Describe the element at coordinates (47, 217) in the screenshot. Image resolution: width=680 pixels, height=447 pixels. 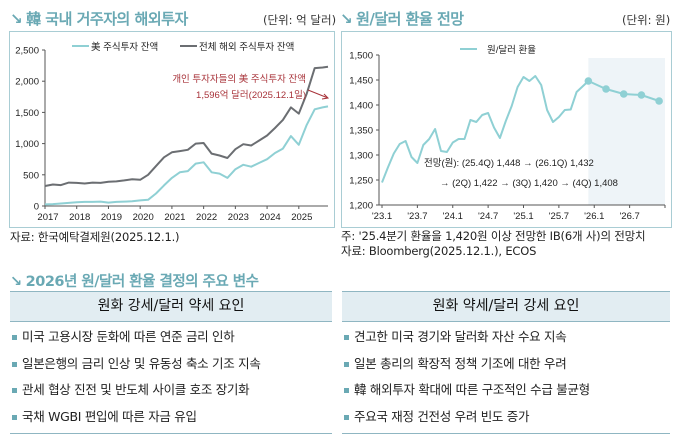
I see `x-tick-label: 2017` at that location.